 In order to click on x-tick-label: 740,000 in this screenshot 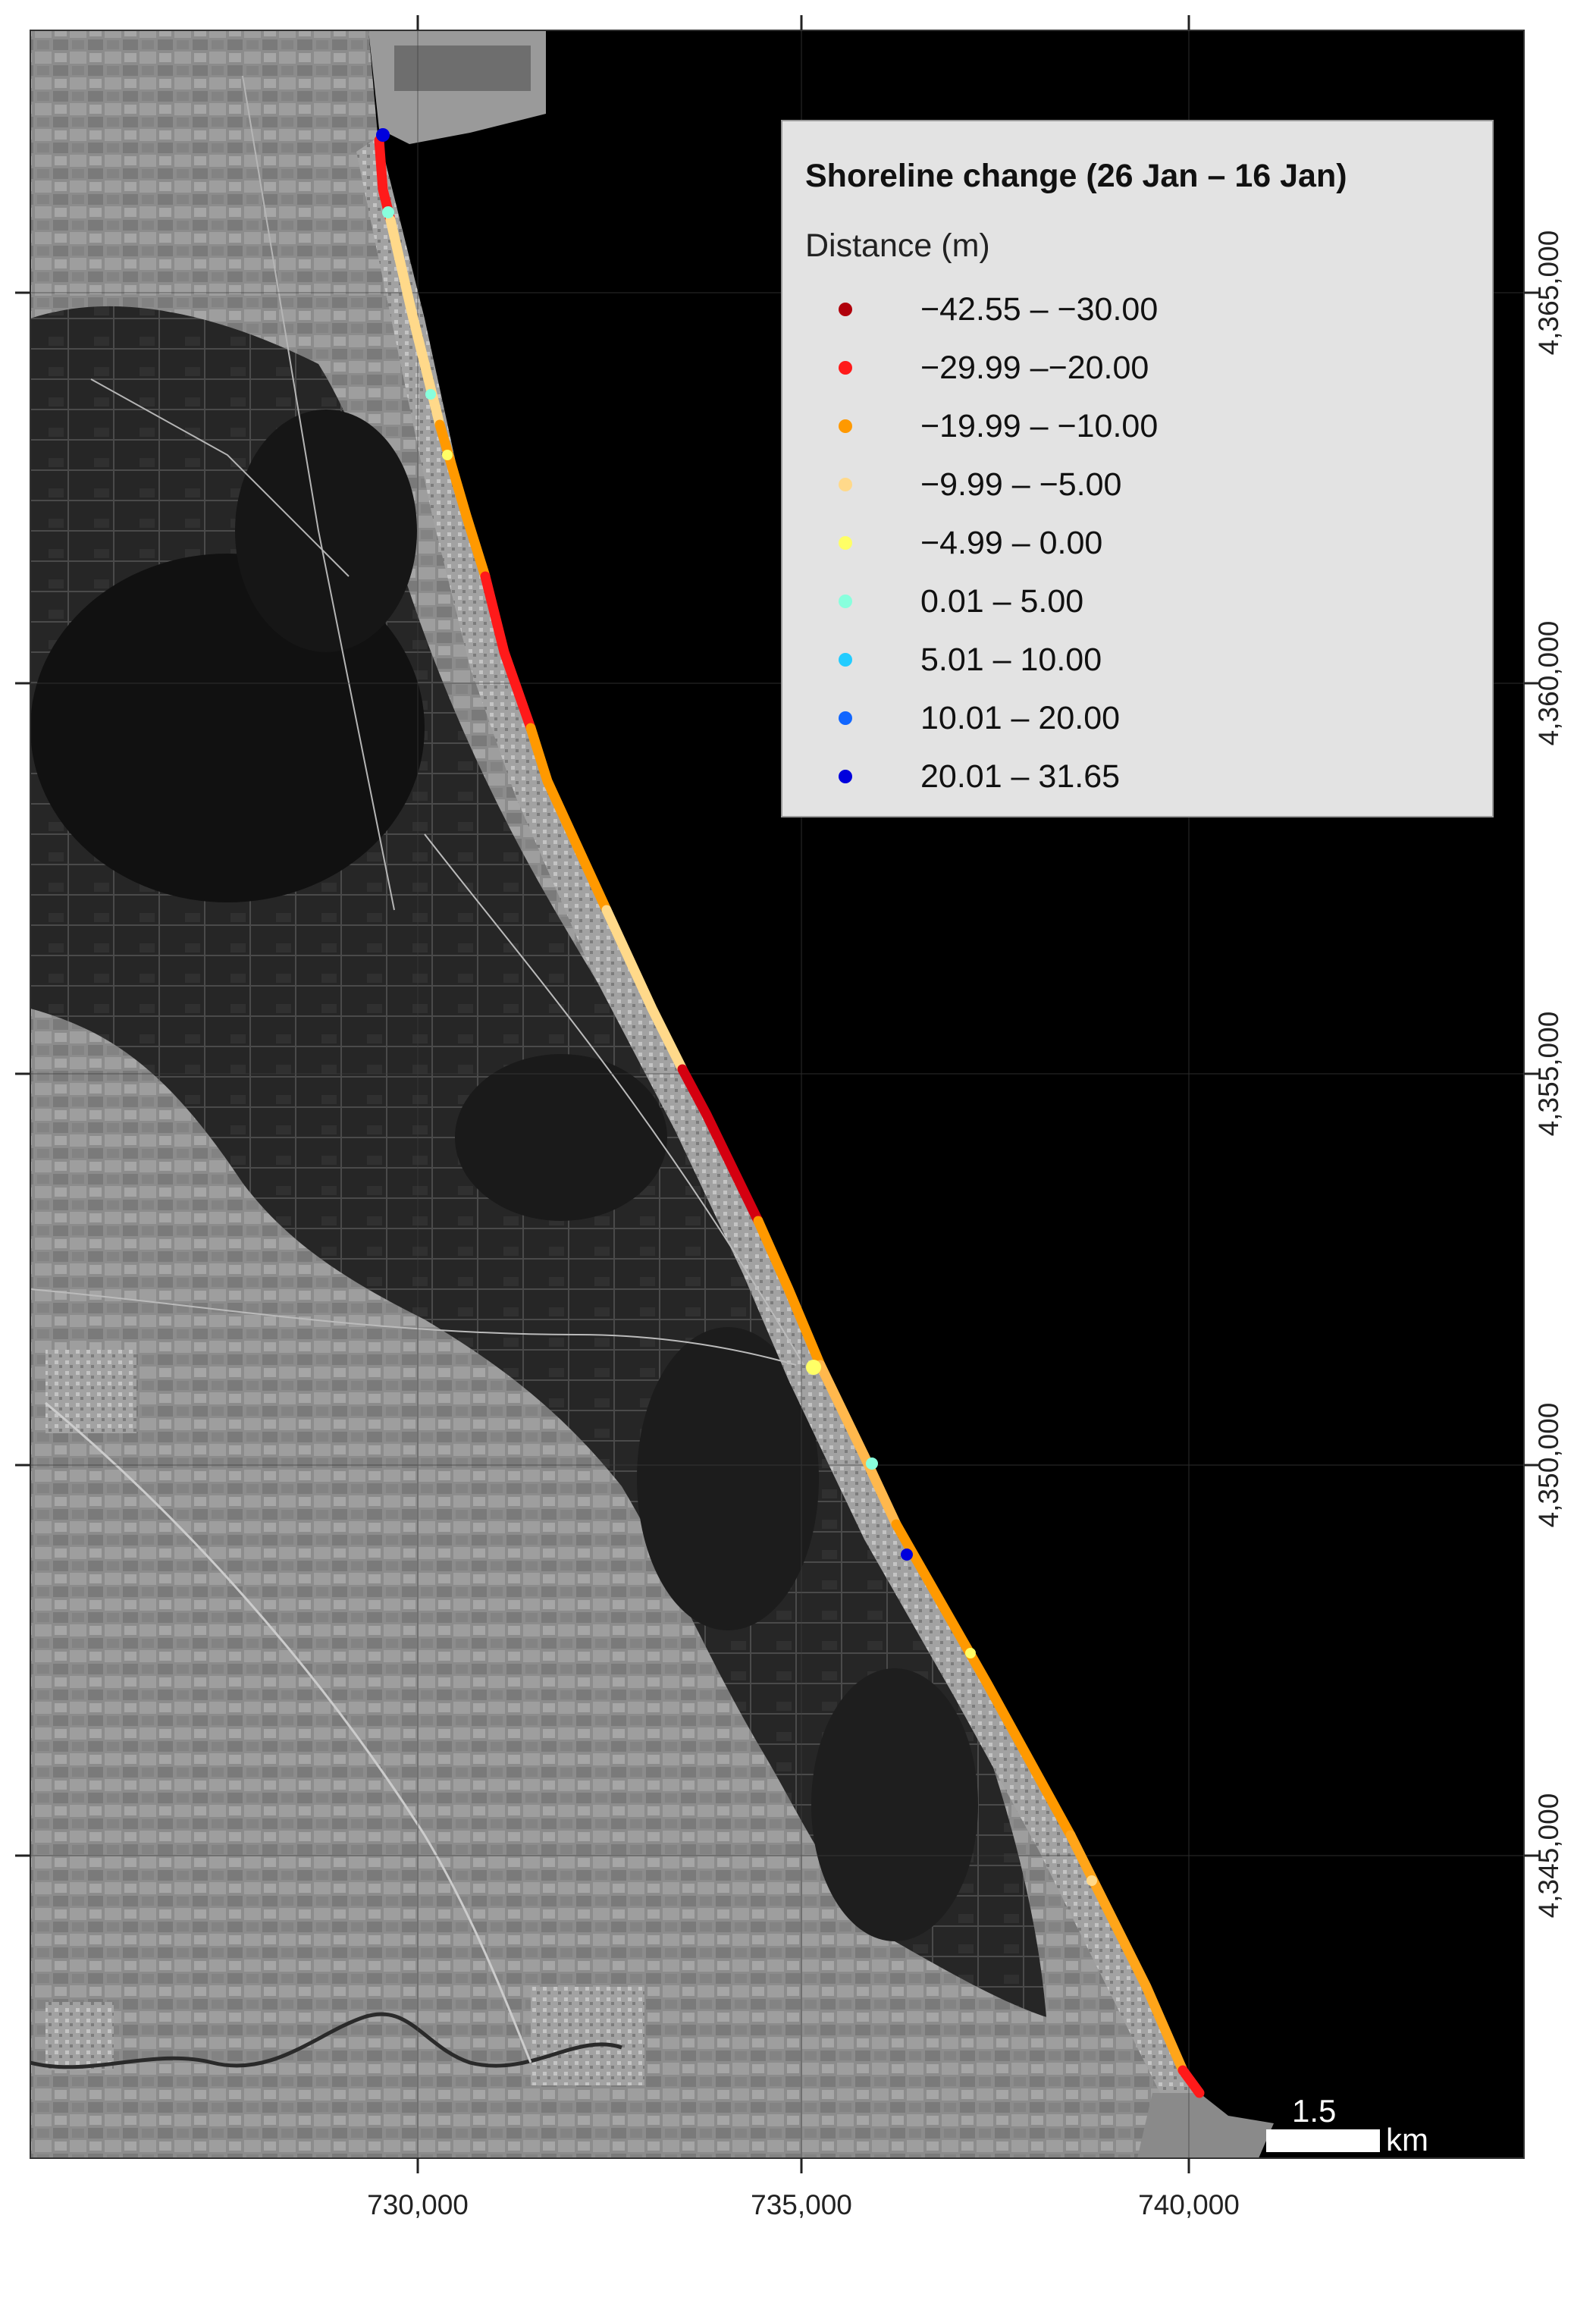, I will do `click(1189, 2204)`.